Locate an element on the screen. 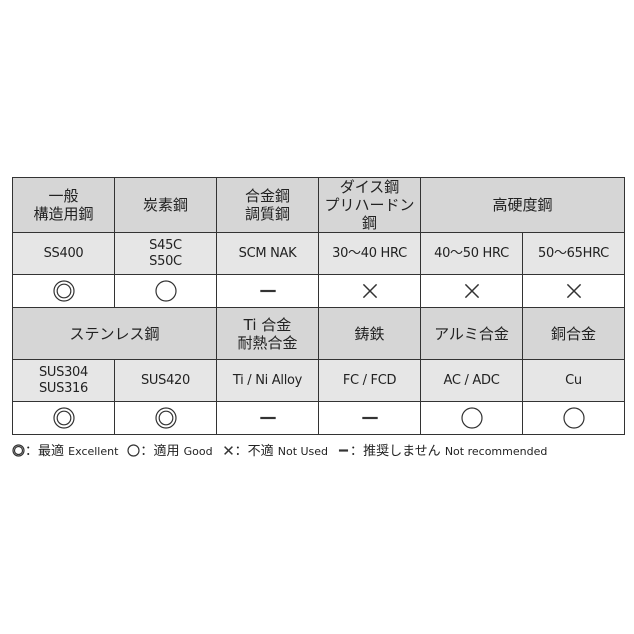  material-label: Ti 合金 耐熱合金 is located at coordinates (267, 333).